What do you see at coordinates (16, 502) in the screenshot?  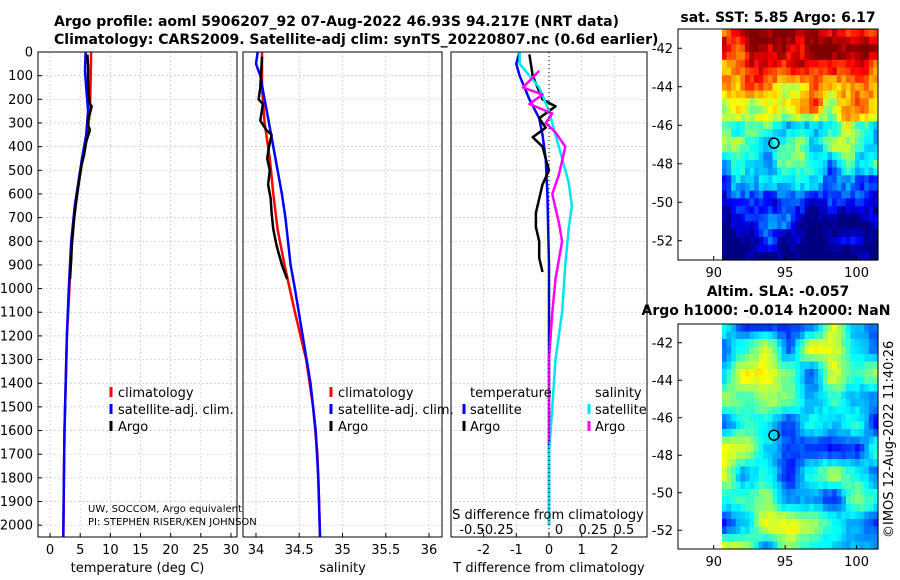 I see `depth-tick-label: 1900` at bounding box center [16, 502].